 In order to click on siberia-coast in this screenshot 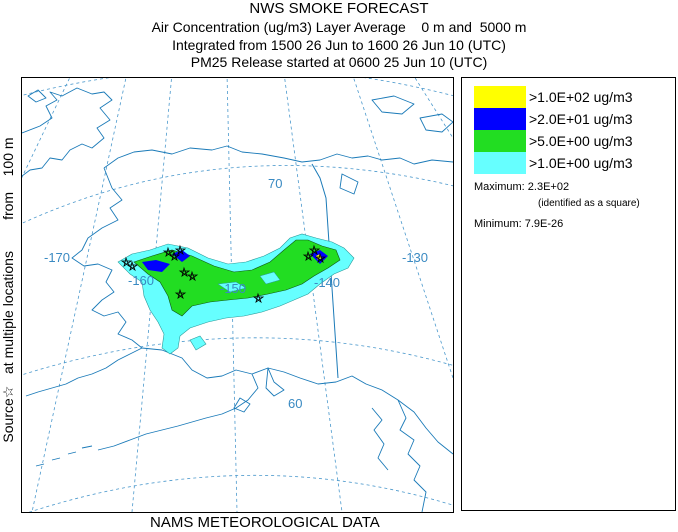, I will do `click(67, 132)`.